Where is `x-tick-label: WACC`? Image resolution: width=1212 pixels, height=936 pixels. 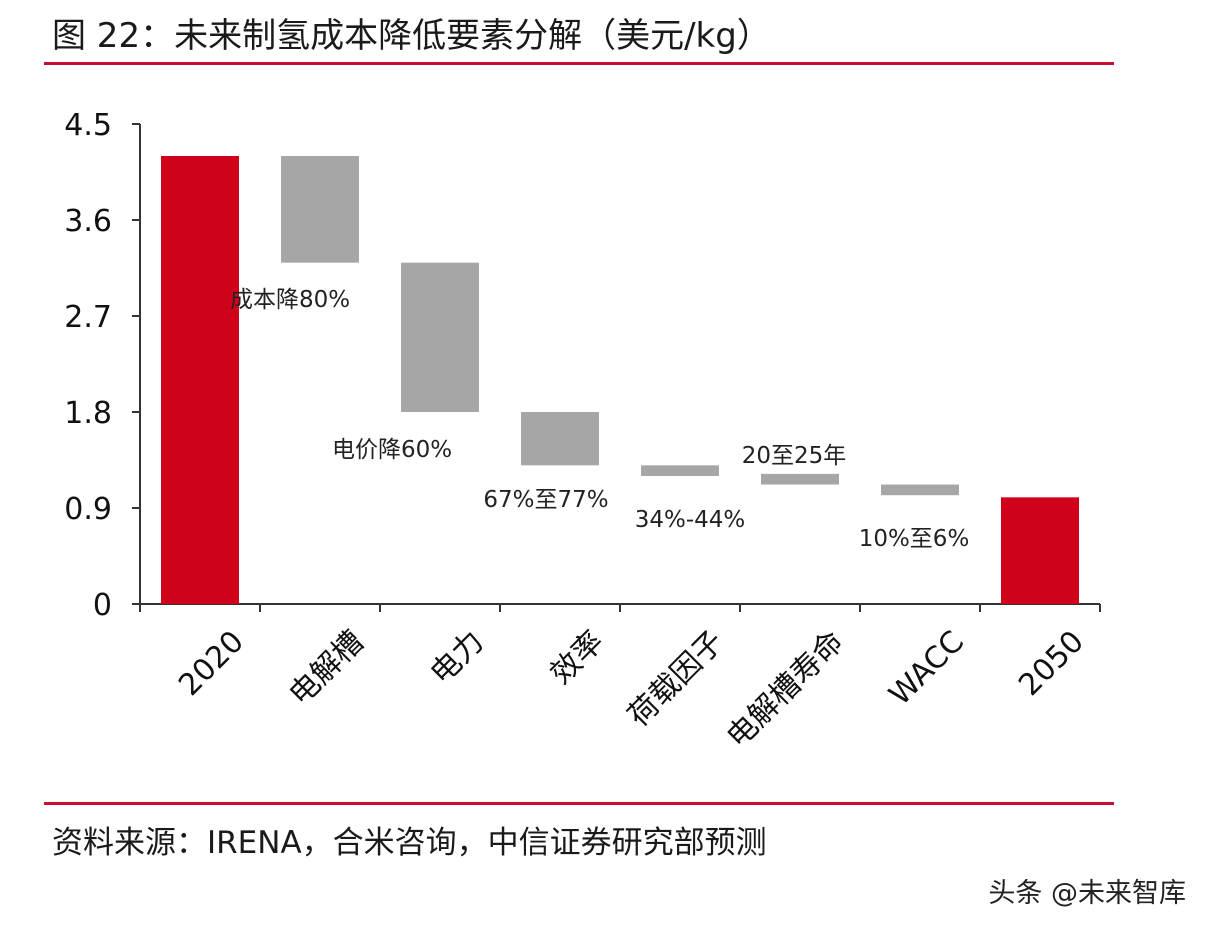 x-tick-label: WACC is located at coordinates (927, 668).